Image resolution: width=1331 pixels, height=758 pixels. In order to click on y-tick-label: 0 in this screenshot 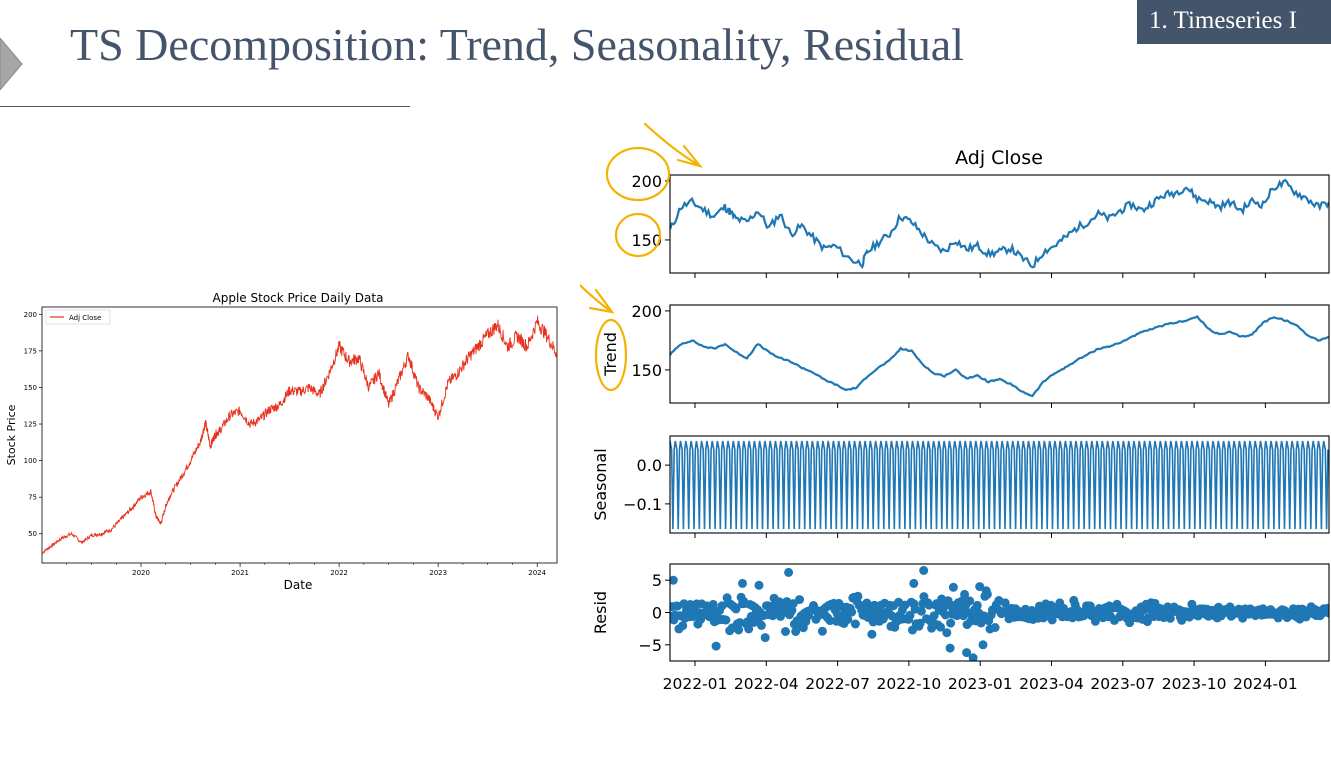, I will do `click(657, 613)`.